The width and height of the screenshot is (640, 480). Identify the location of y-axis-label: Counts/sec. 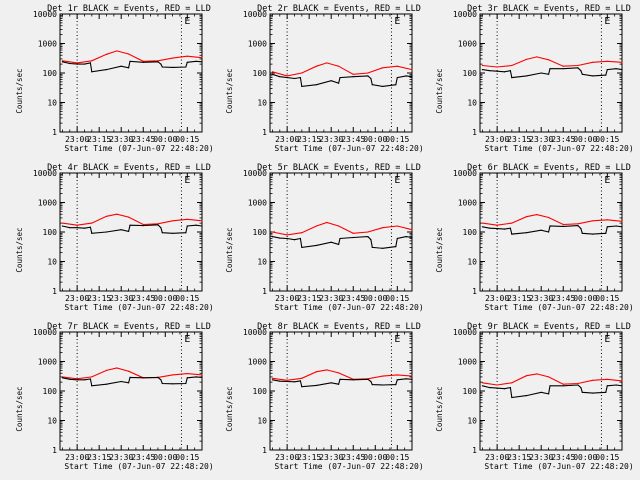
(229, 408).